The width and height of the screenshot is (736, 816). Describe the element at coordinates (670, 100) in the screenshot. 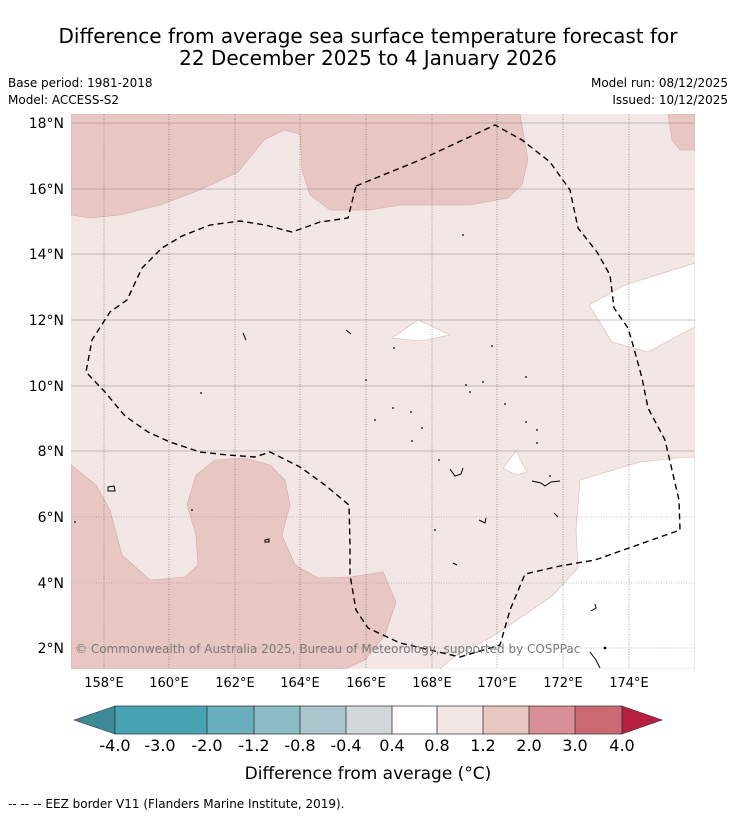

I see `issued-date: Issued: 10/12/2025` at that location.